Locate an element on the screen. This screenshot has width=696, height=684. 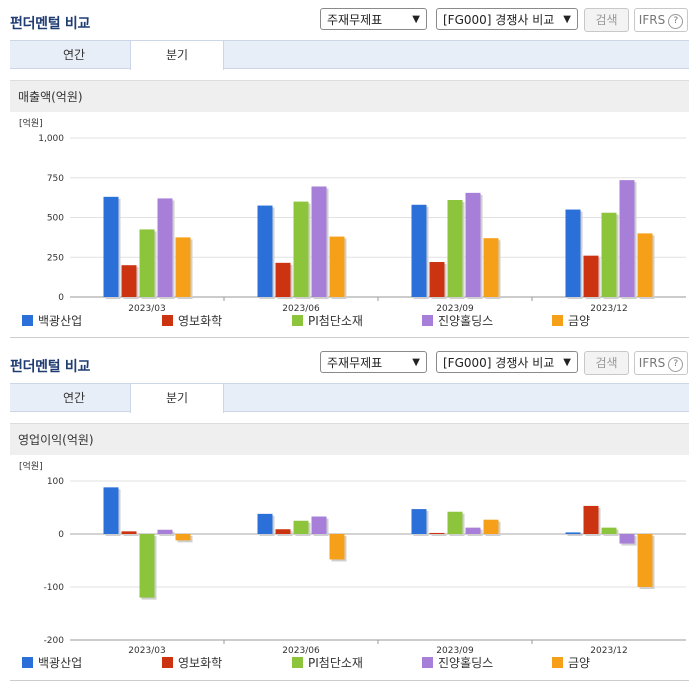
ifrs-label: IFRS is located at coordinates (652, 363).